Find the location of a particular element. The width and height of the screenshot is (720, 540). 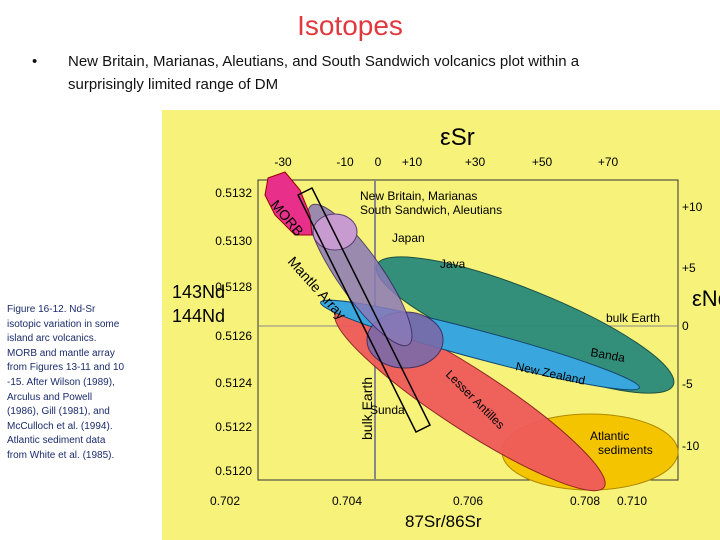

tick-label: -5 is located at coordinates (687, 384).